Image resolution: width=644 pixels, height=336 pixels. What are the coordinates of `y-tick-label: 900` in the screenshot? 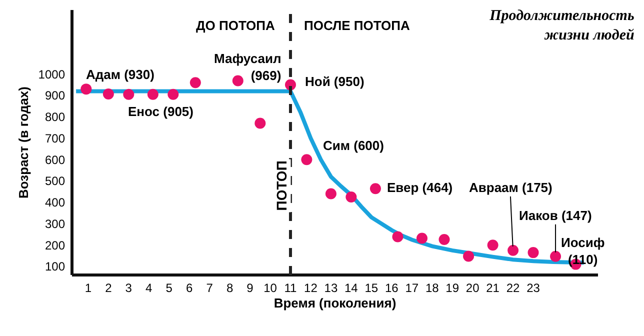 It's located at (55, 95).